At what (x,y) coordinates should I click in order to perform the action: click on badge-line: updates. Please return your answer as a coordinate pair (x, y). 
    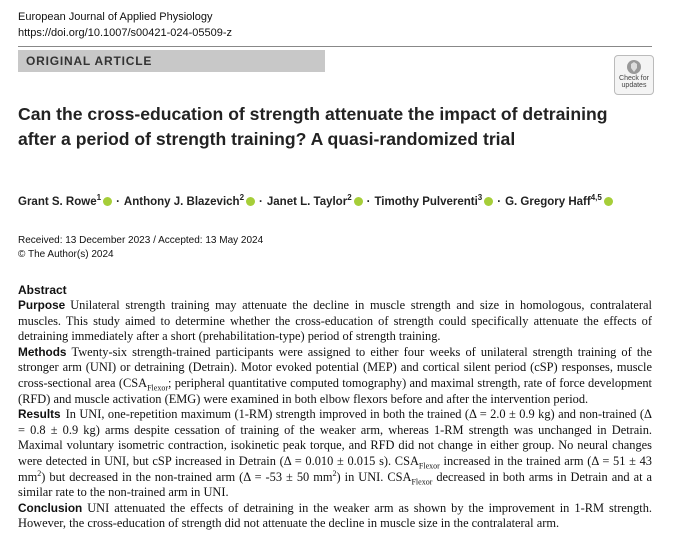
    Looking at the image, I should click on (634, 85).